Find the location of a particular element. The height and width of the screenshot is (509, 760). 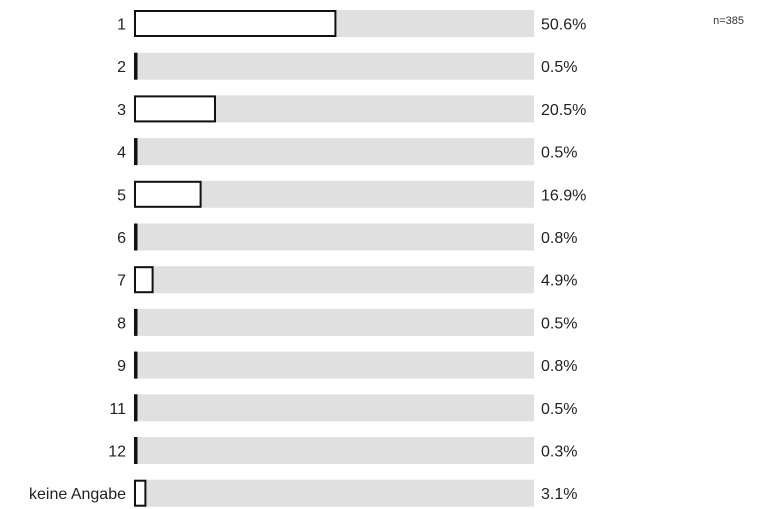

sample-size-label: n=385 is located at coordinates (728, 21).